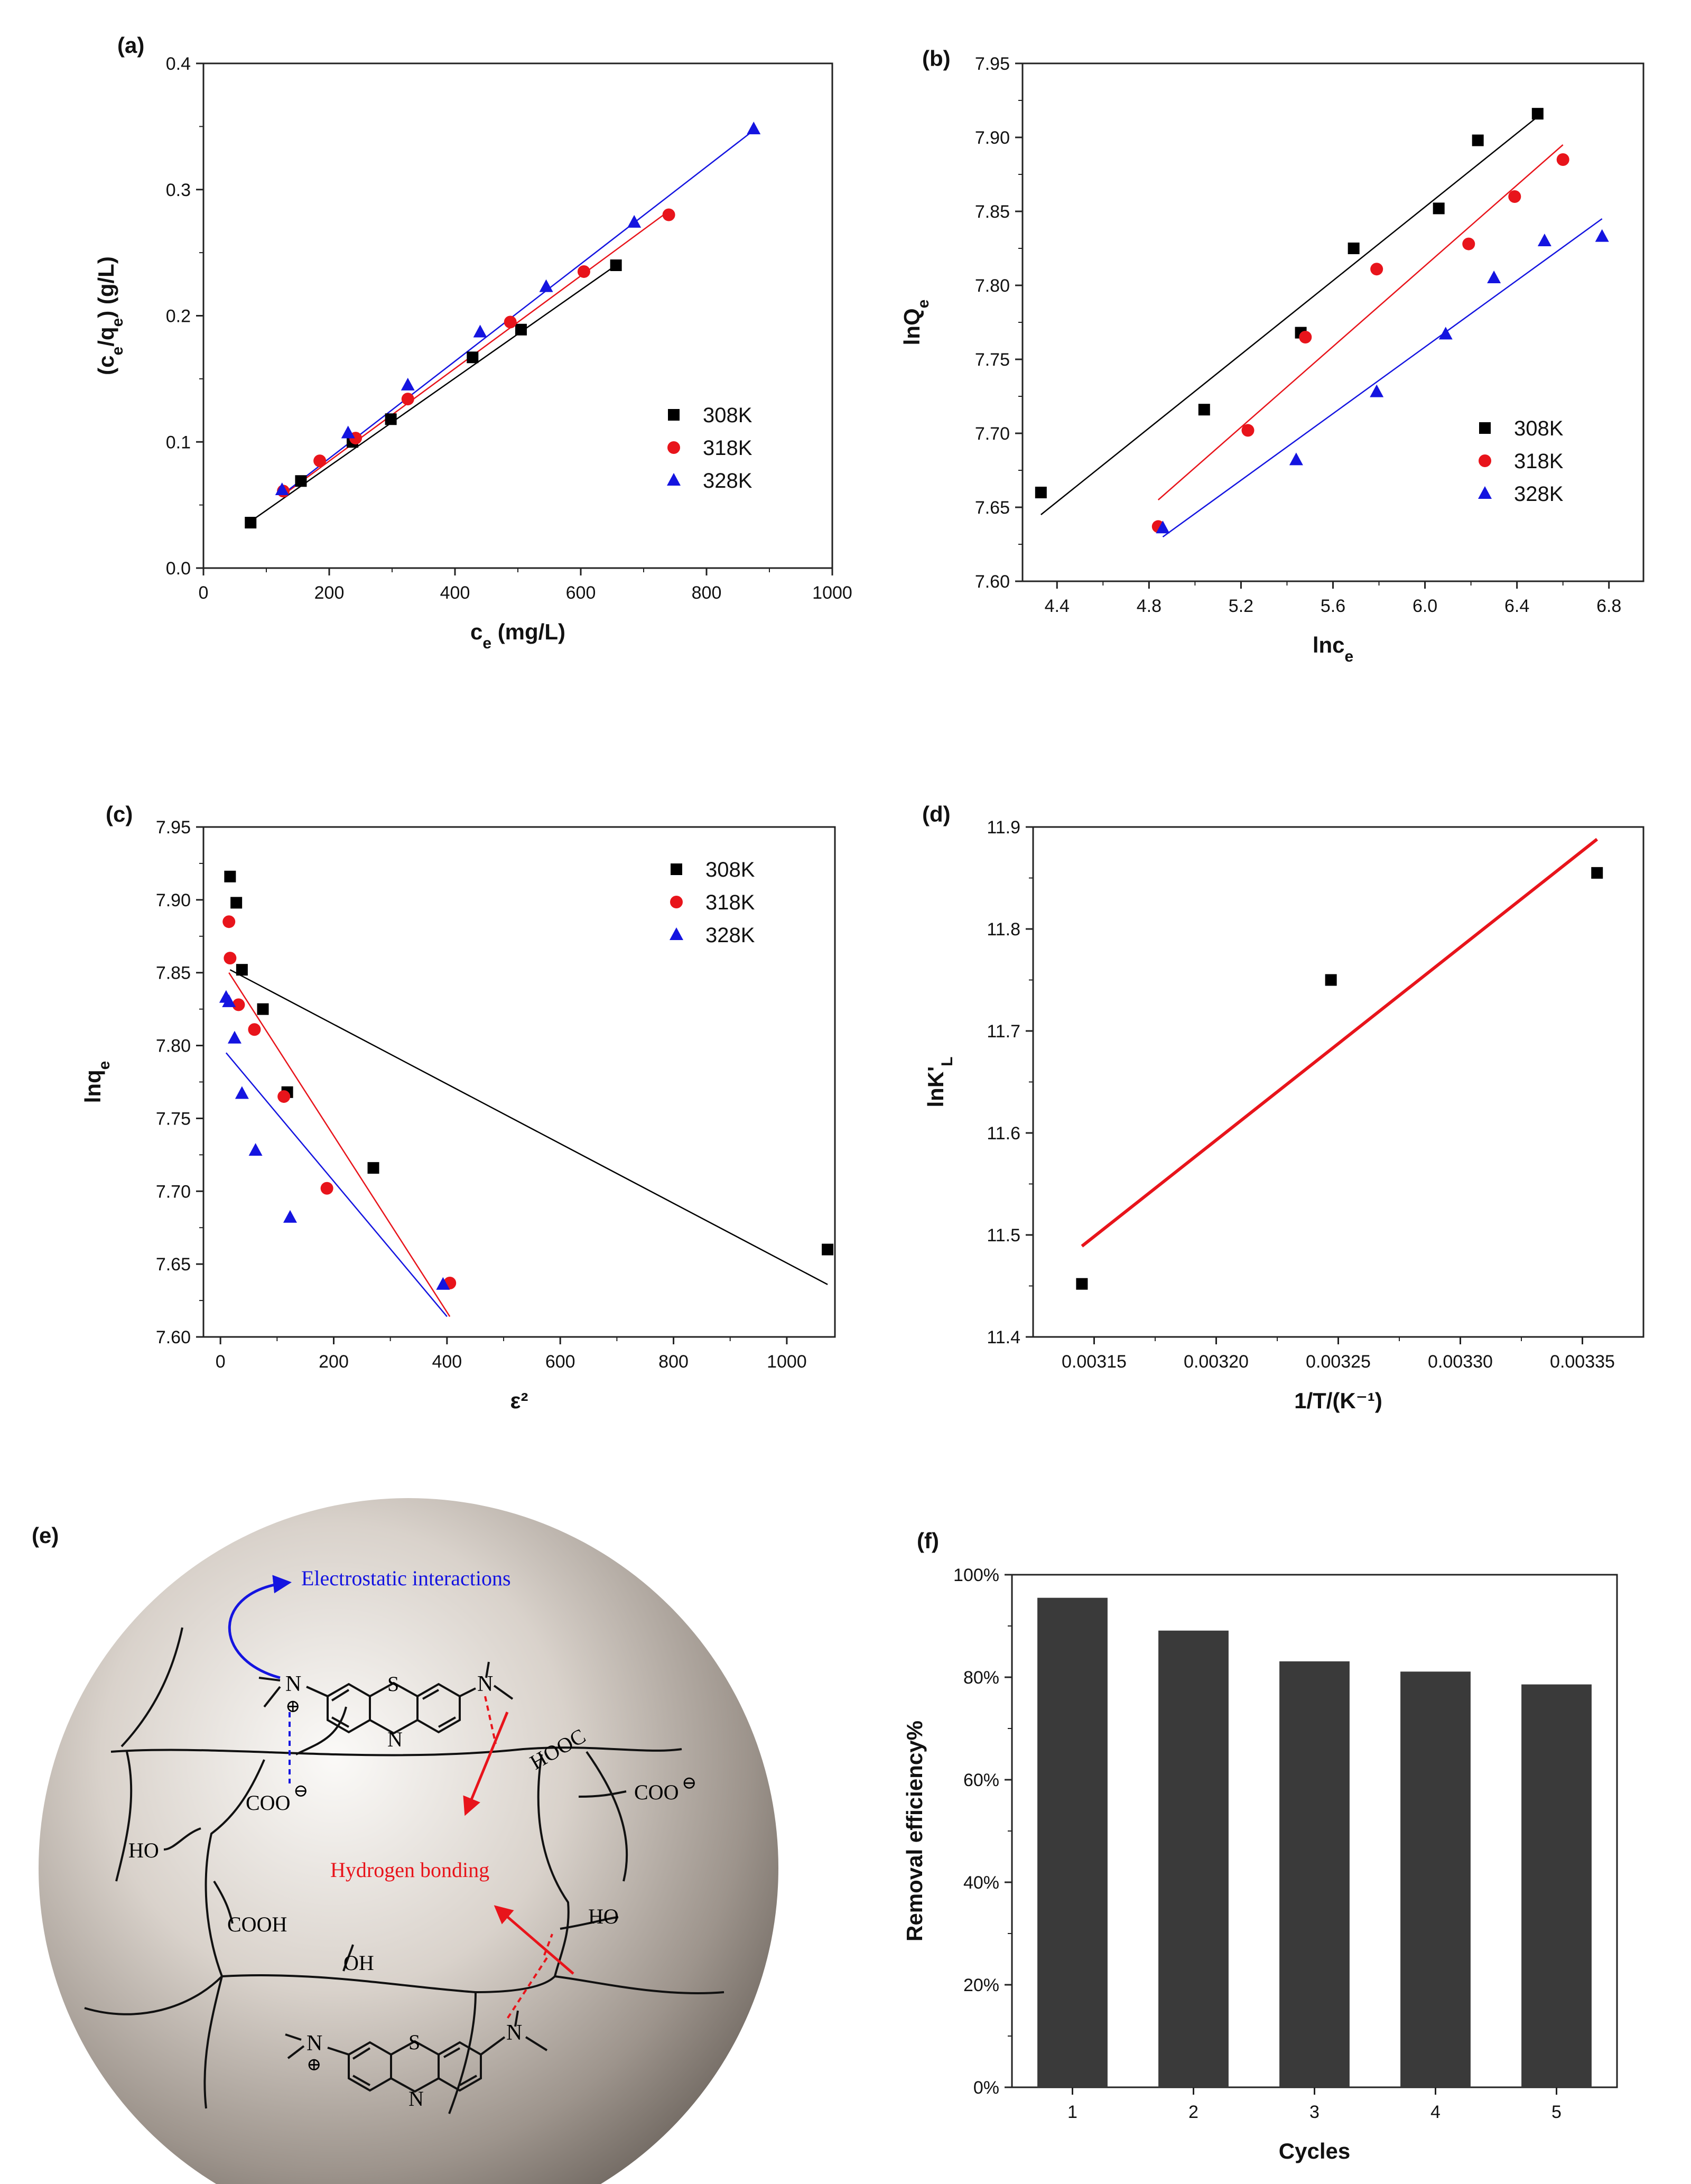 The width and height of the screenshot is (1691, 2184). What do you see at coordinates (406, 1578) in the screenshot?
I see `electrostatic-label: Electrostatic interactions` at bounding box center [406, 1578].